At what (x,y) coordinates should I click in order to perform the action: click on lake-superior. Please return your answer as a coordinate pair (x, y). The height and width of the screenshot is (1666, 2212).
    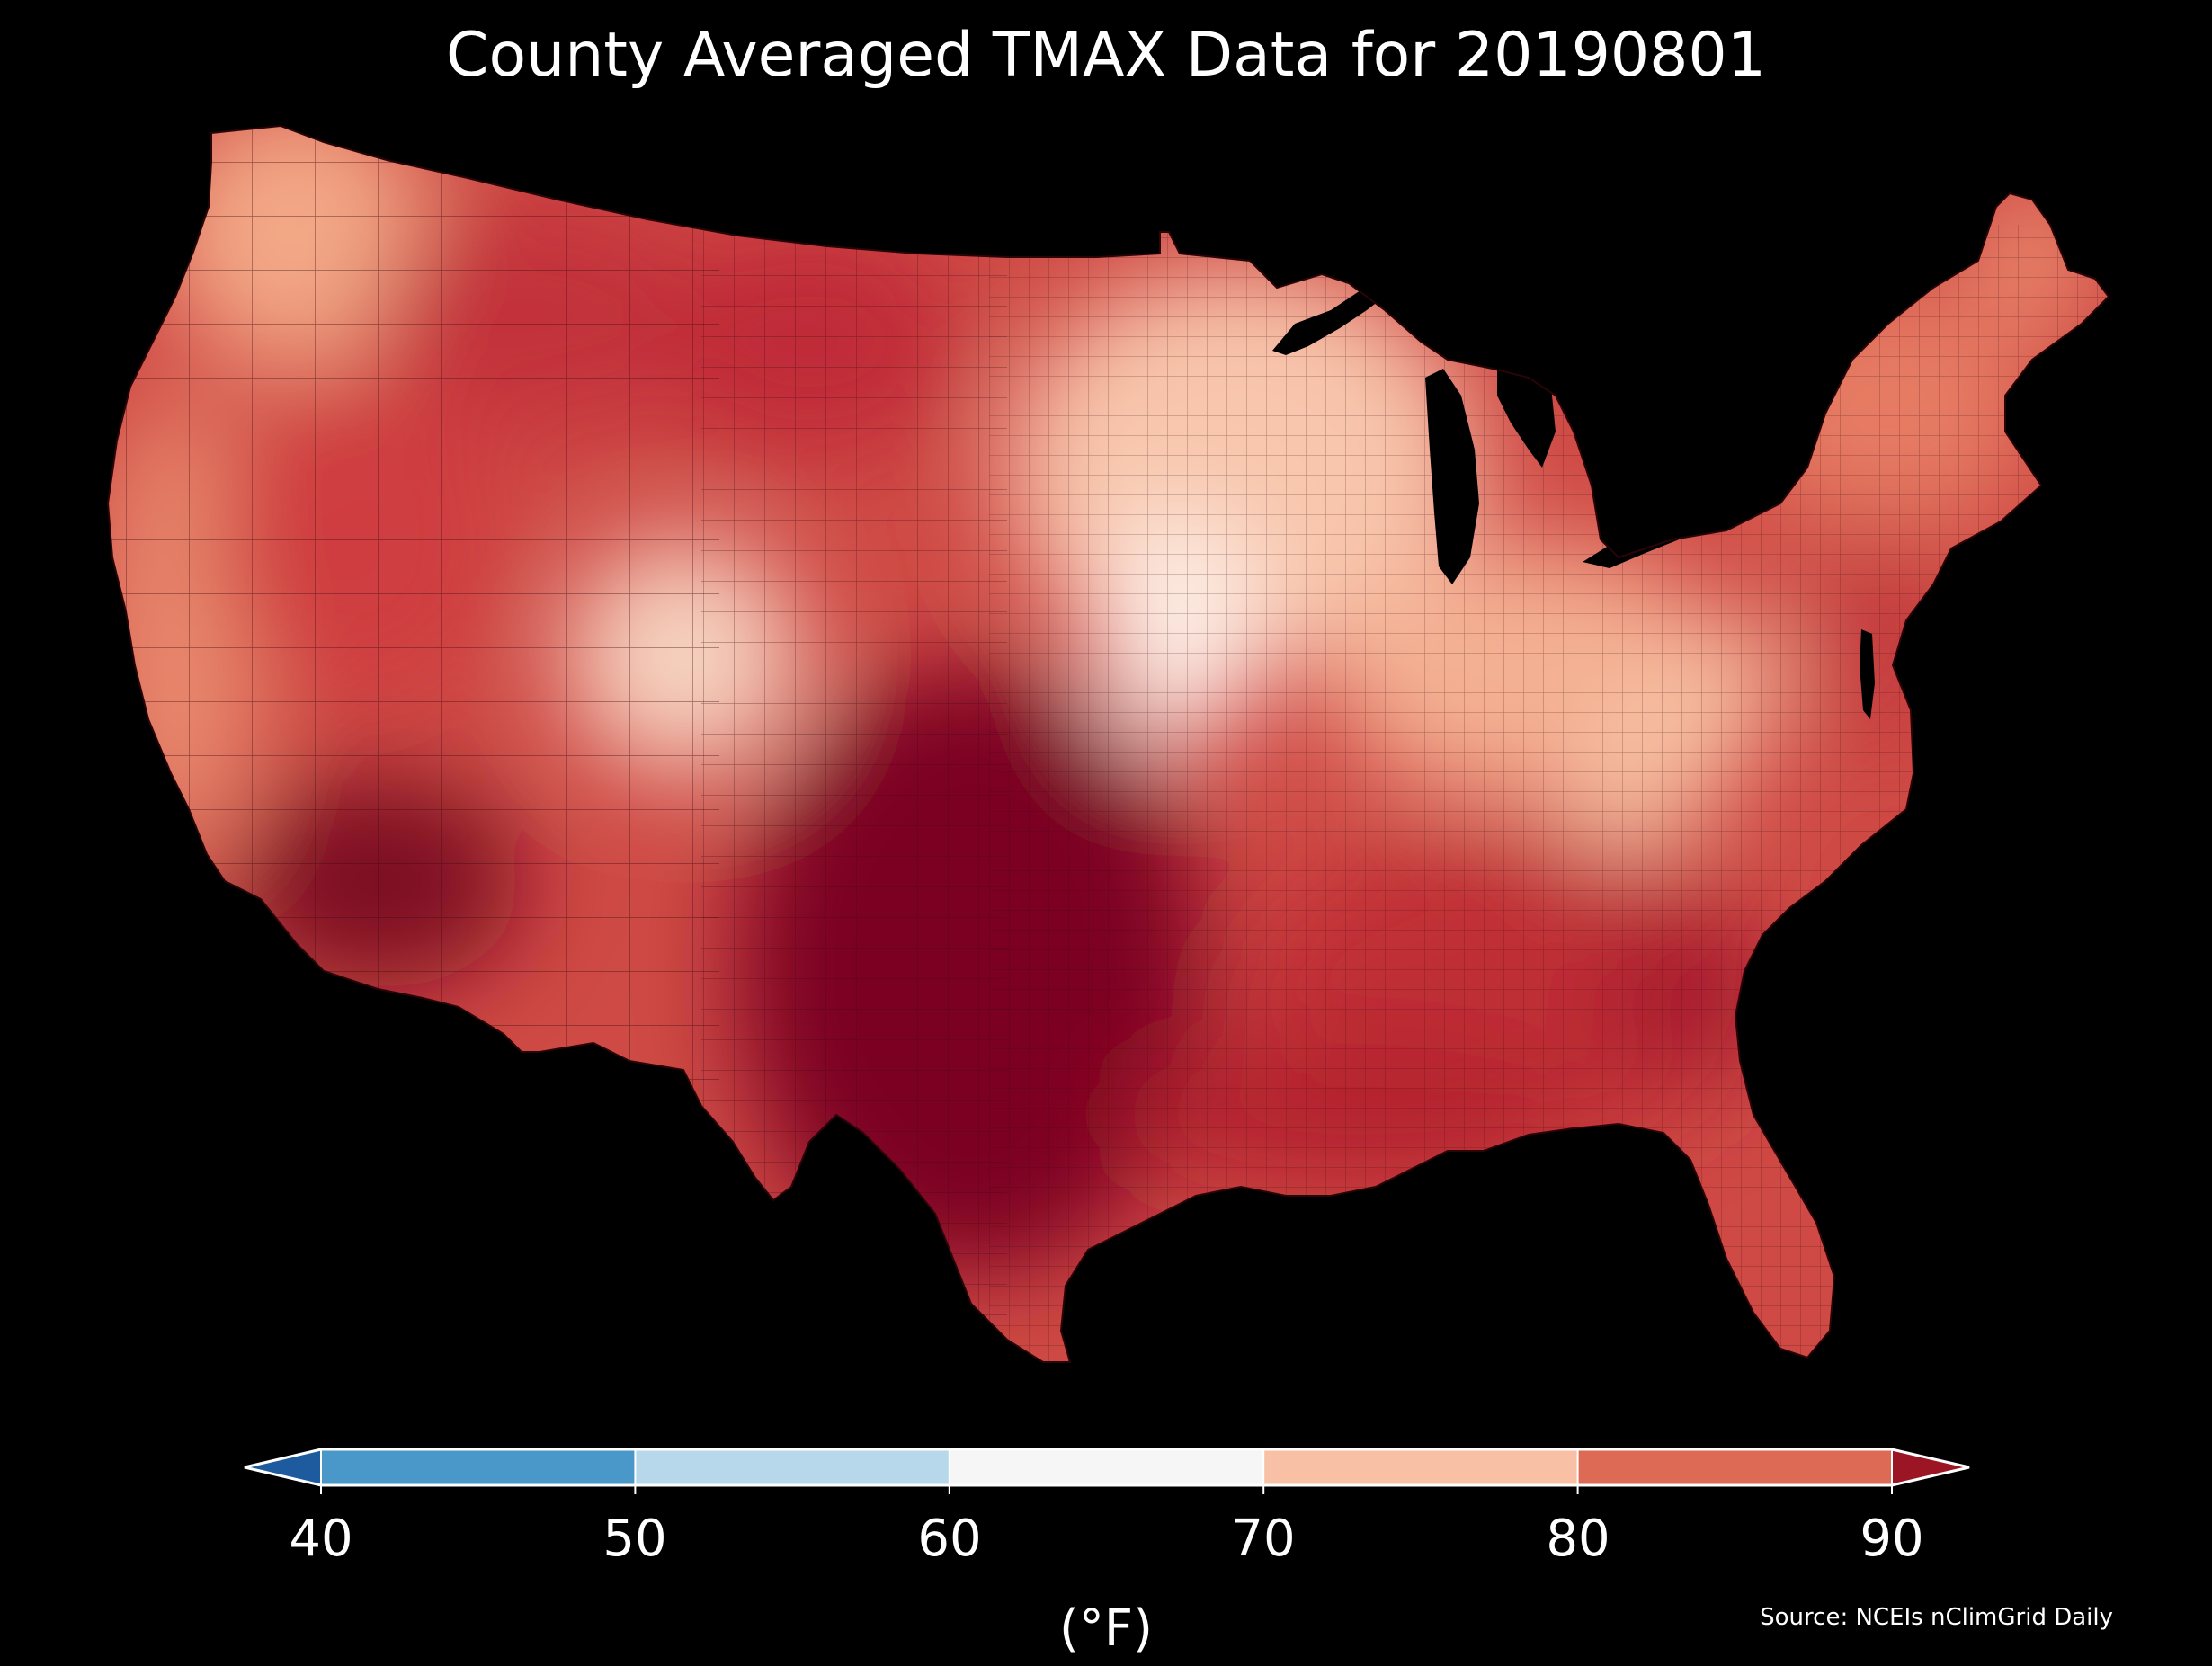
    Looking at the image, I should click on (1333, 319).